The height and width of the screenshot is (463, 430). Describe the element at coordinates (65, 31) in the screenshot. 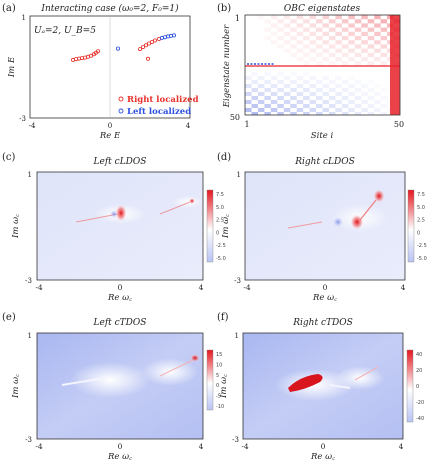

I see `panel-a-params: Uₐ=2, U_B=5` at that location.